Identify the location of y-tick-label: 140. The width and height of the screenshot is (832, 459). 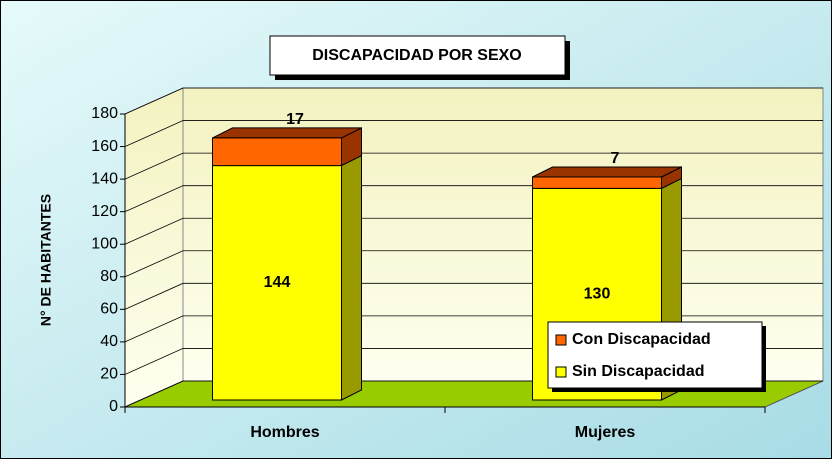
(104, 178).